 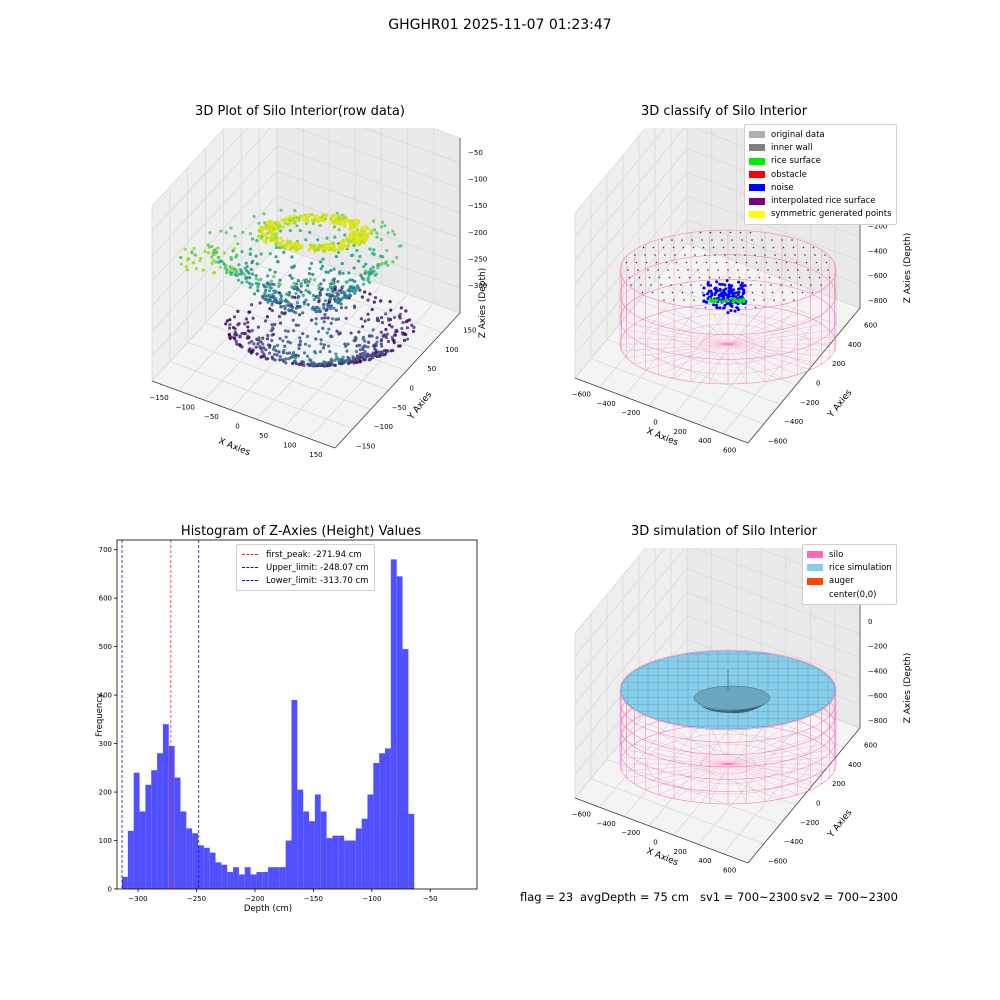 What do you see at coordinates (105, 793) in the screenshot?
I see `y-tick-label: 200` at bounding box center [105, 793].